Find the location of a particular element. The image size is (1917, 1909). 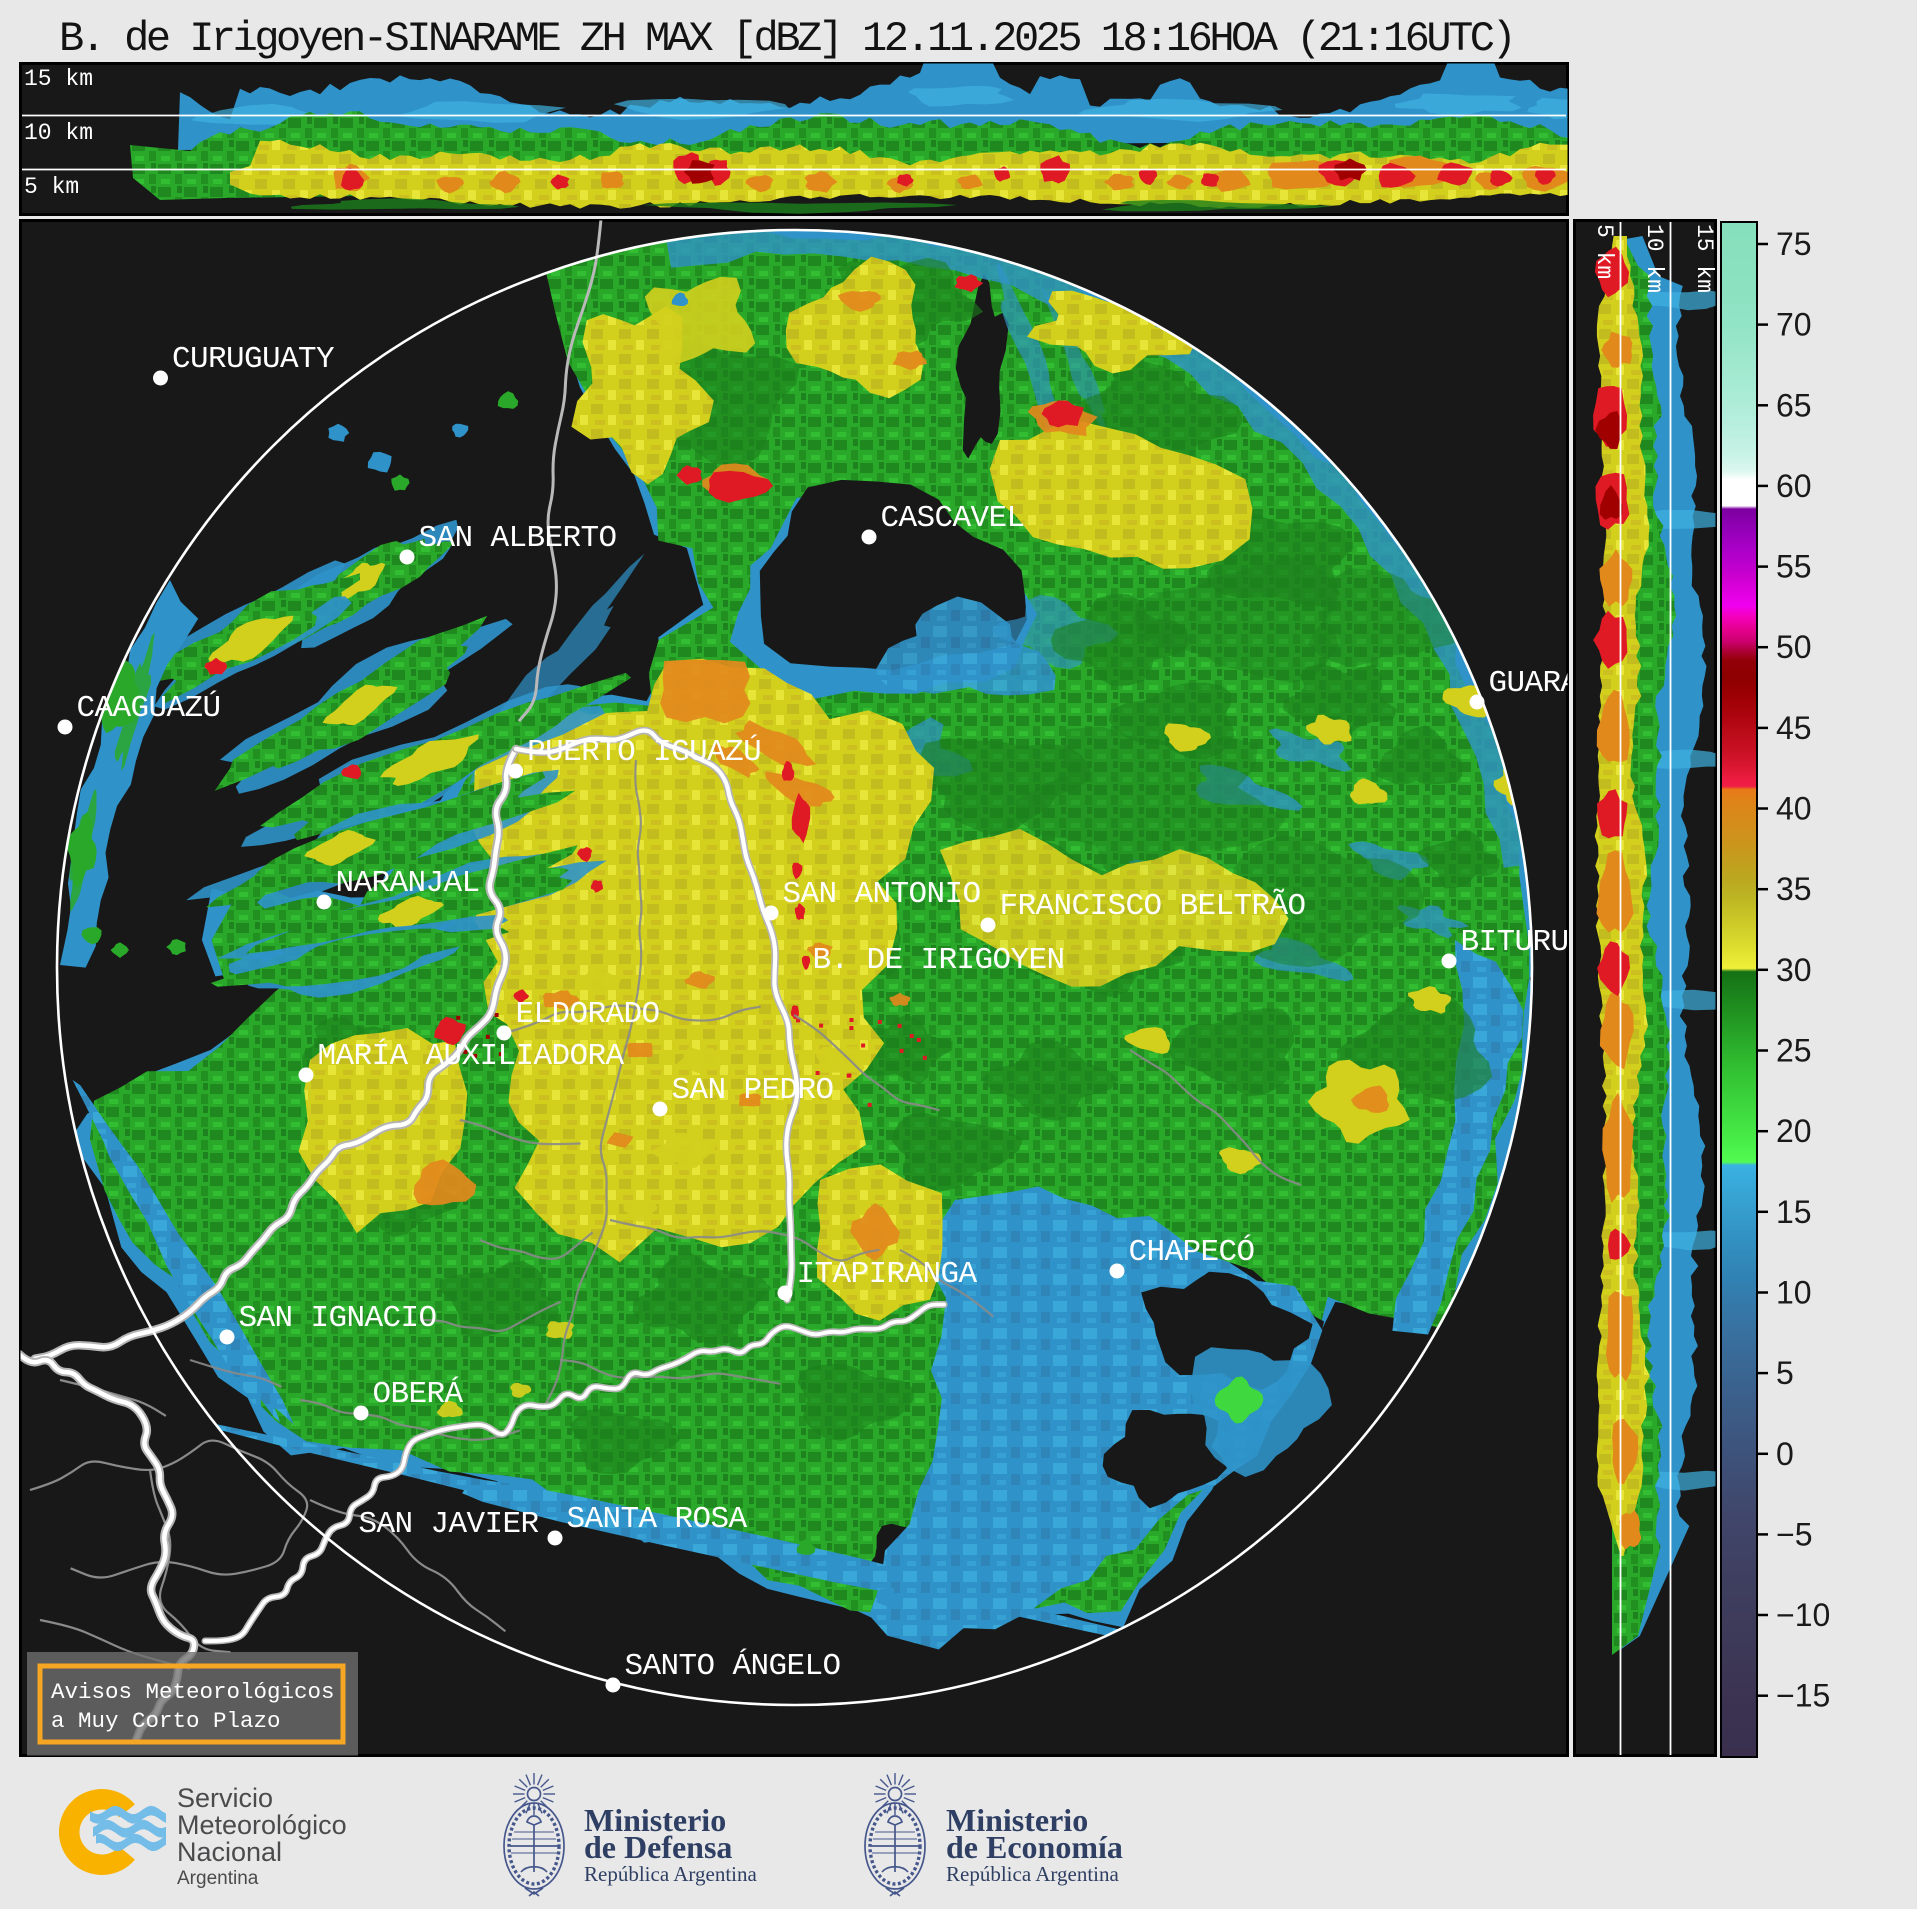

svg-text: CHAPECÓ is located at coordinates (1192, 1251).